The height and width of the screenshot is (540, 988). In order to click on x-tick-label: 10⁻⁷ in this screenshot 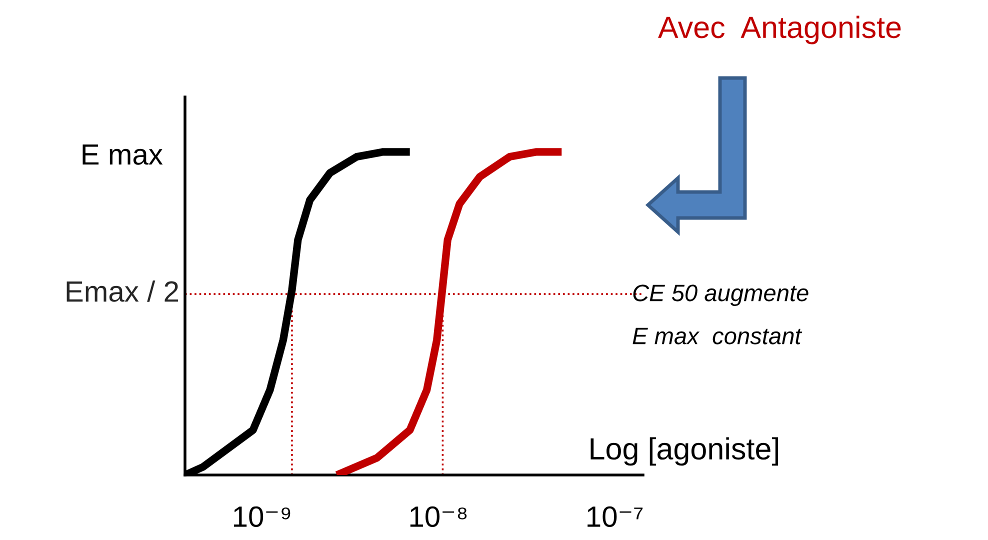, I will do `click(615, 516)`.